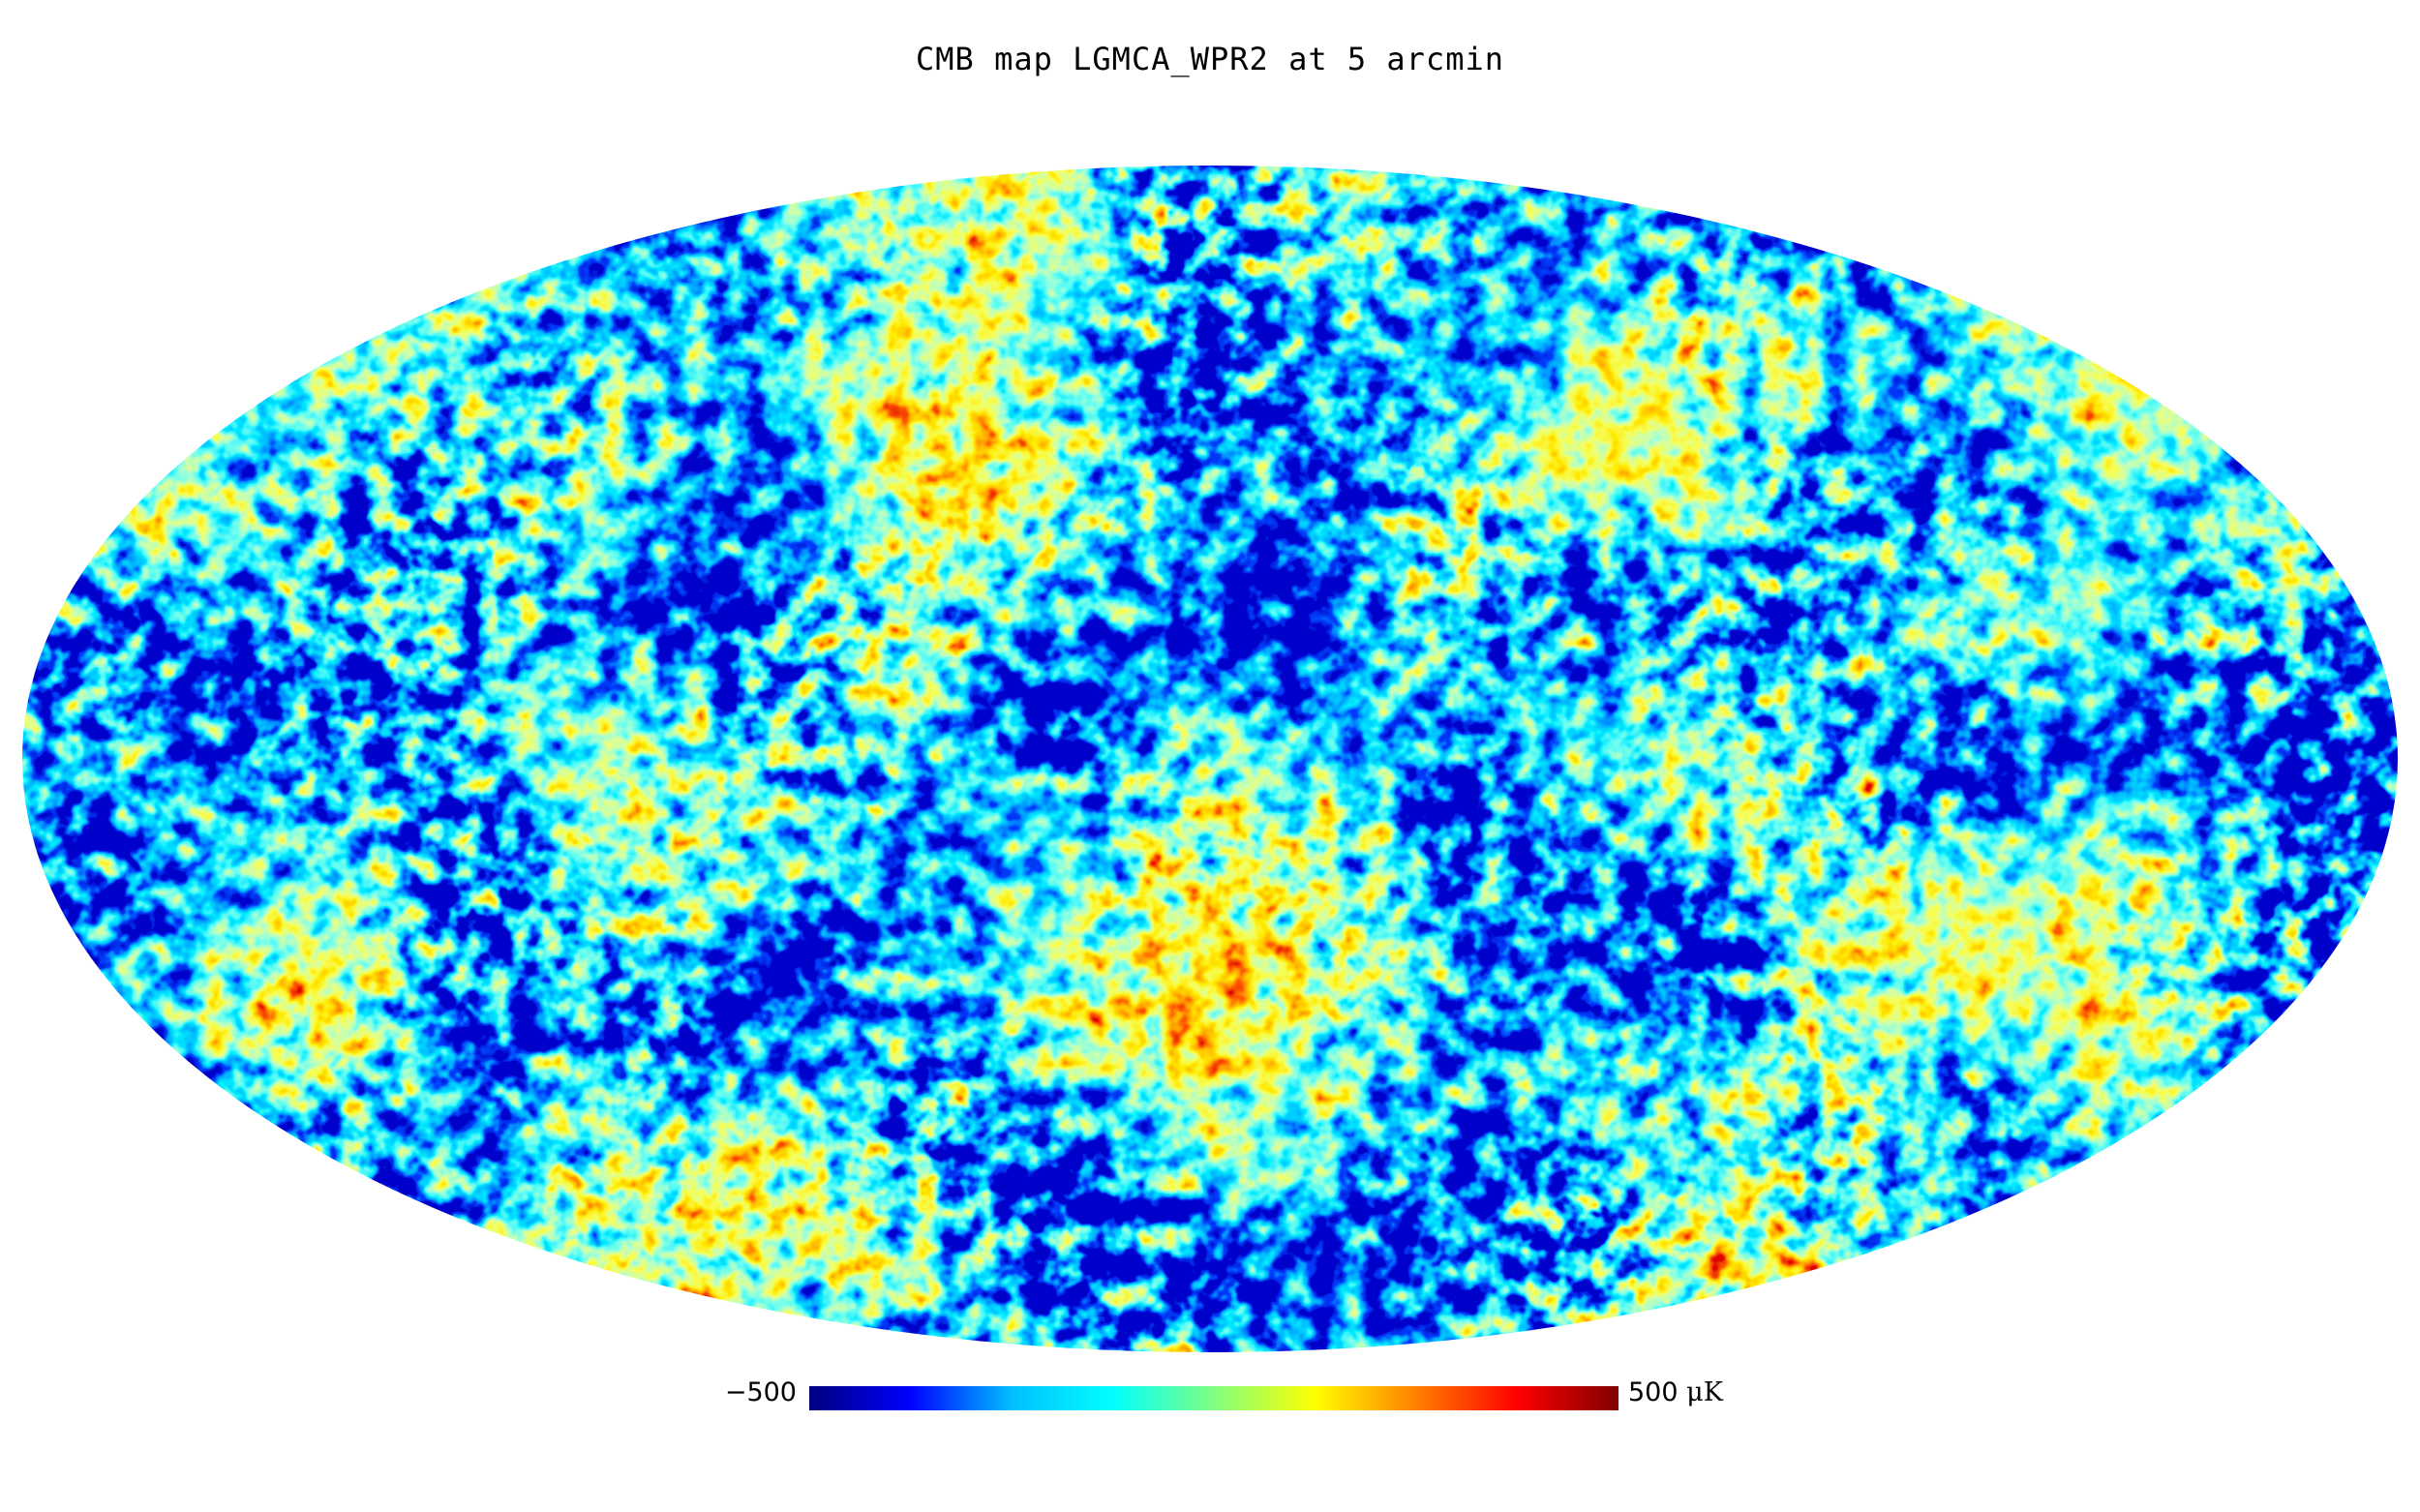 The height and width of the screenshot is (1512, 2420). I want to click on colorbar-max-label: 500 μK, so click(1675, 1392).